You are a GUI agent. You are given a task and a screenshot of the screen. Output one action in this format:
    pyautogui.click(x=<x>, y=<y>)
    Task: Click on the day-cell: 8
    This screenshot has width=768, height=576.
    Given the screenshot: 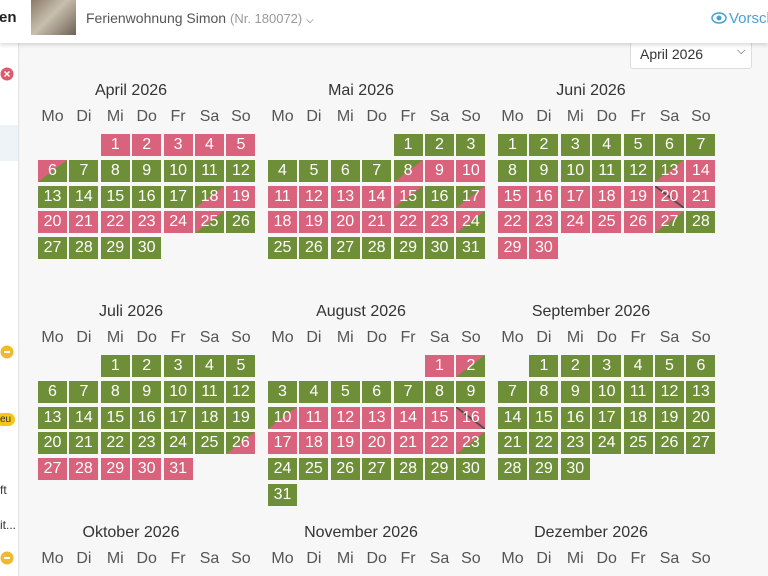 What is the action you would take?
    pyautogui.click(x=408, y=170)
    